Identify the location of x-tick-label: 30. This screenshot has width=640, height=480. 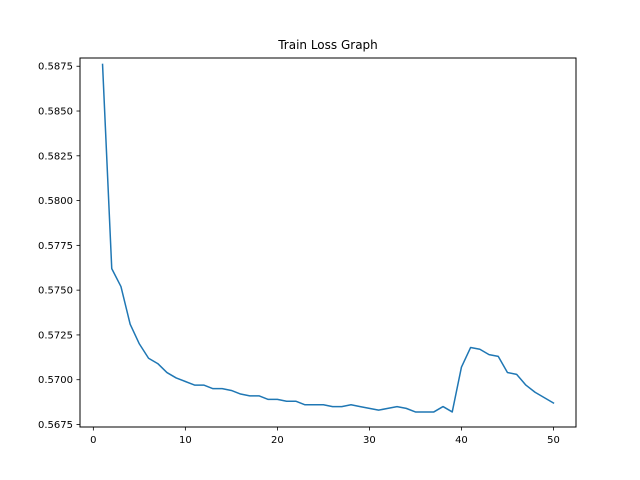
(369, 440).